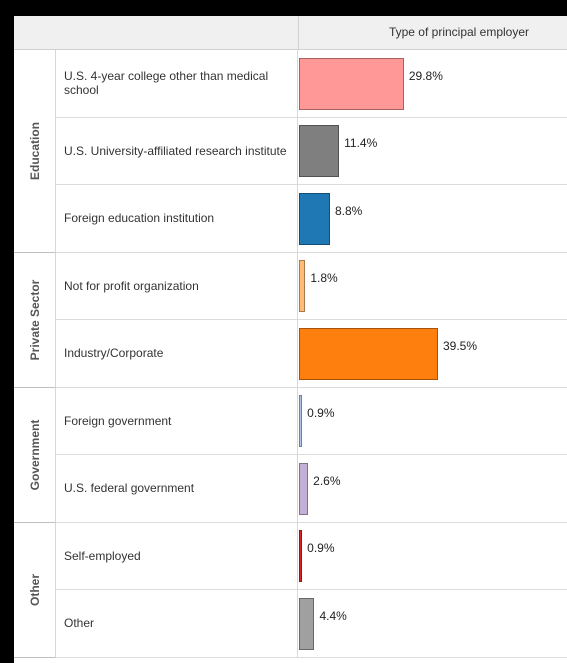 This screenshot has width=567, height=663. What do you see at coordinates (459, 32) in the screenshot?
I see `chart-title: Type of principal employer` at bounding box center [459, 32].